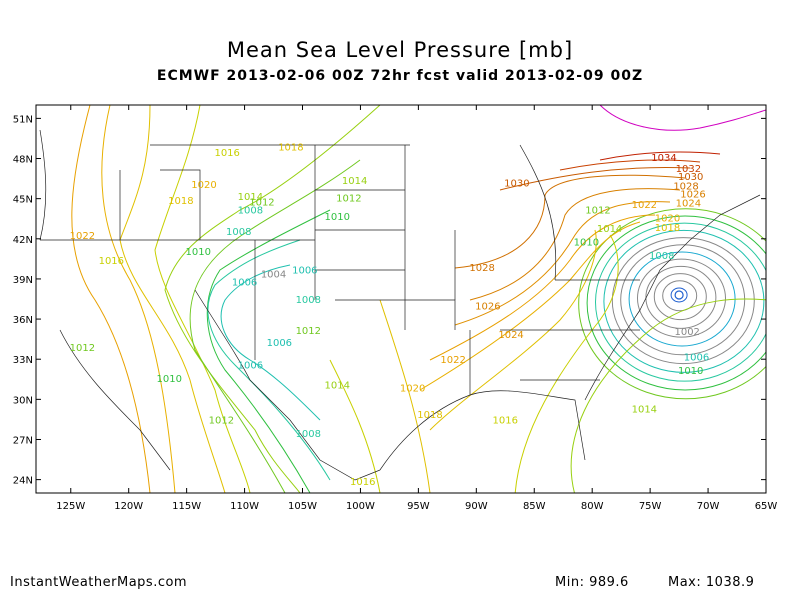 The image size is (800, 600). I want to click on lat-tick-label: 51N, so click(23, 119).